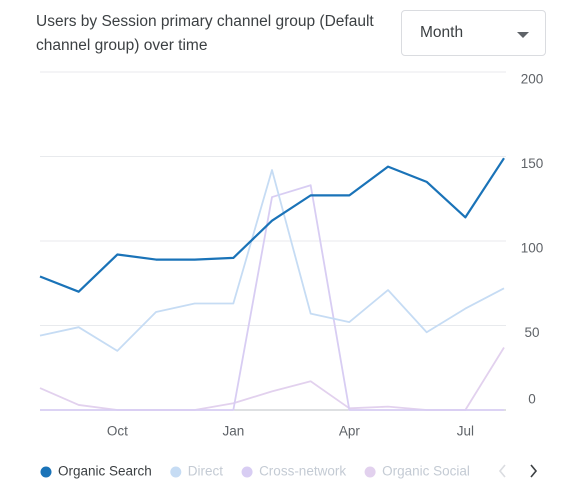 This screenshot has height=494, width=561. I want to click on x-tick-label: Jul, so click(465, 431).